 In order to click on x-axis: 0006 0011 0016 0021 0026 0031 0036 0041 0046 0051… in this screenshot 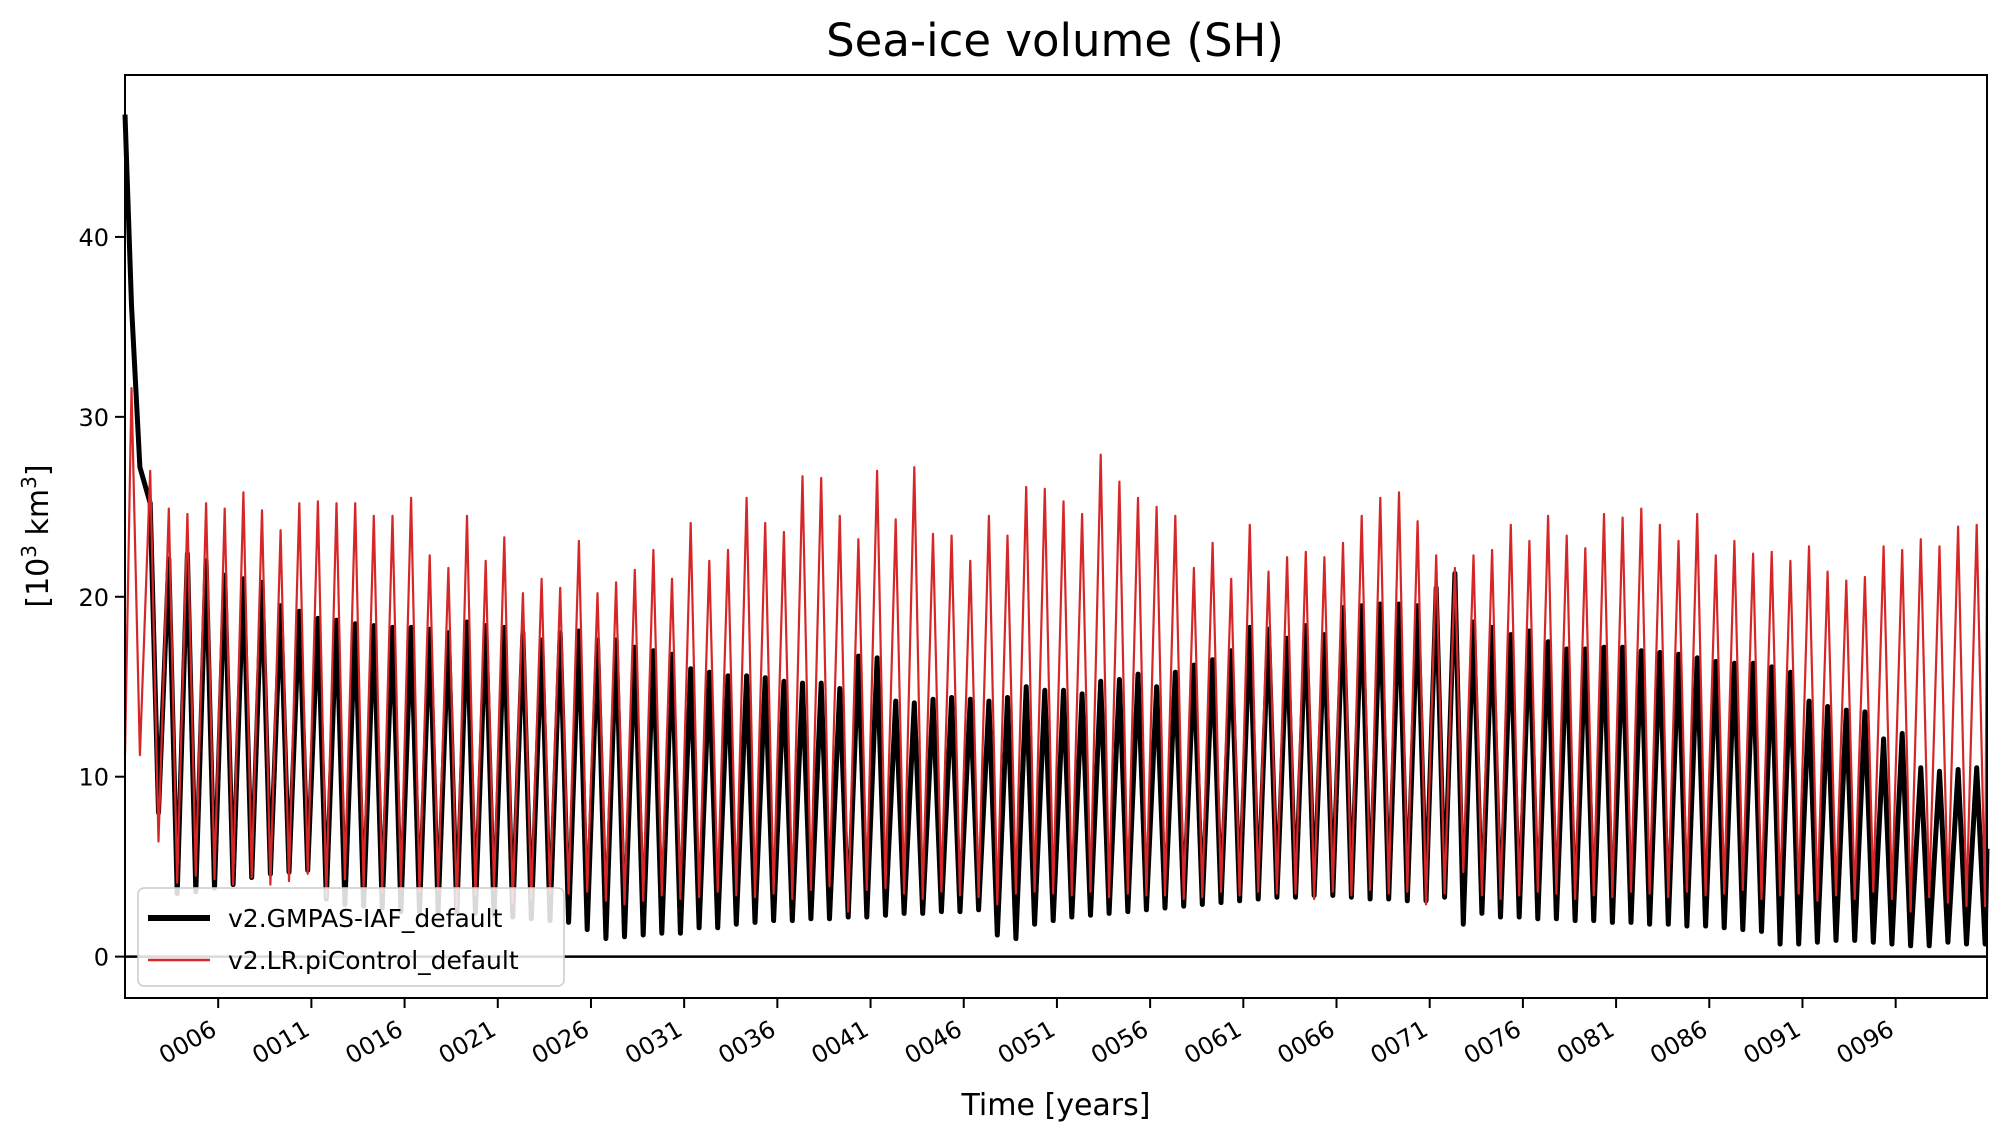, I will do `click(1026, 1034)`.